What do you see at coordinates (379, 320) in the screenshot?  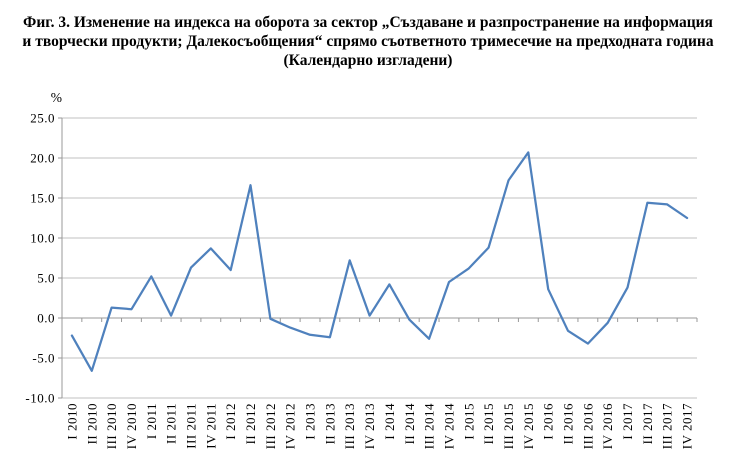 I see `x-axis-ticks` at bounding box center [379, 320].